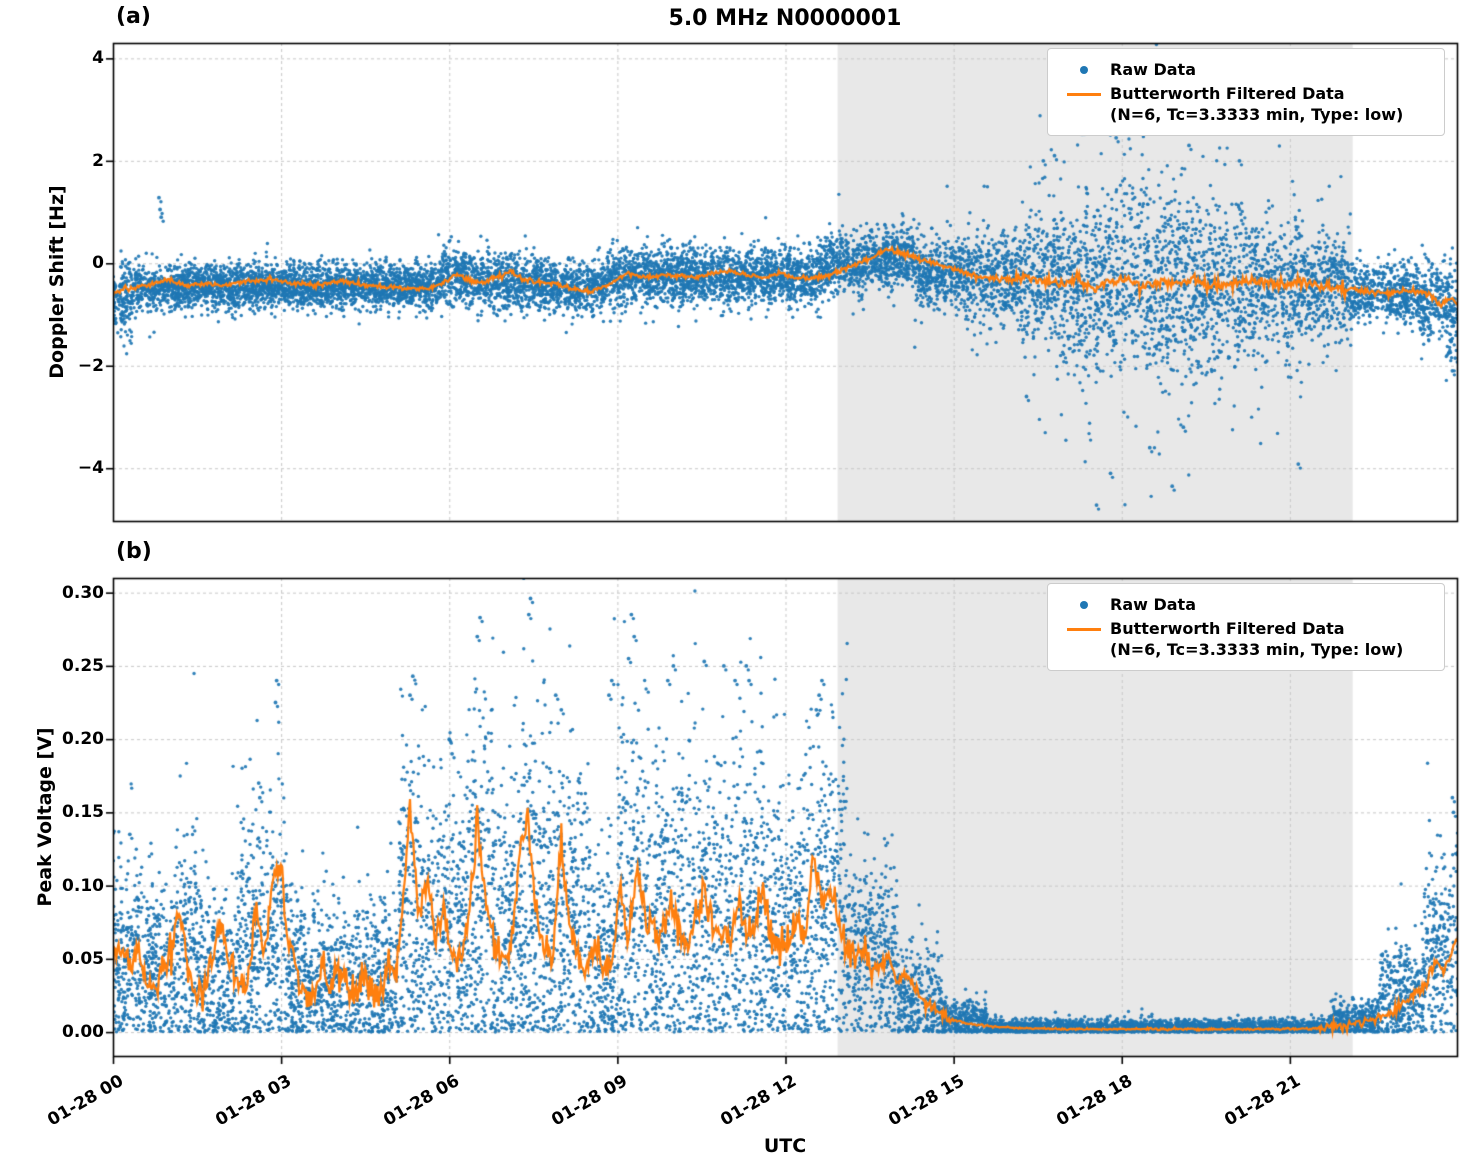  What do you see at coordinates (83, 1032) in the screenshot?
I see `y-tick-label: 0.00` at bounding box center [83, 1032].